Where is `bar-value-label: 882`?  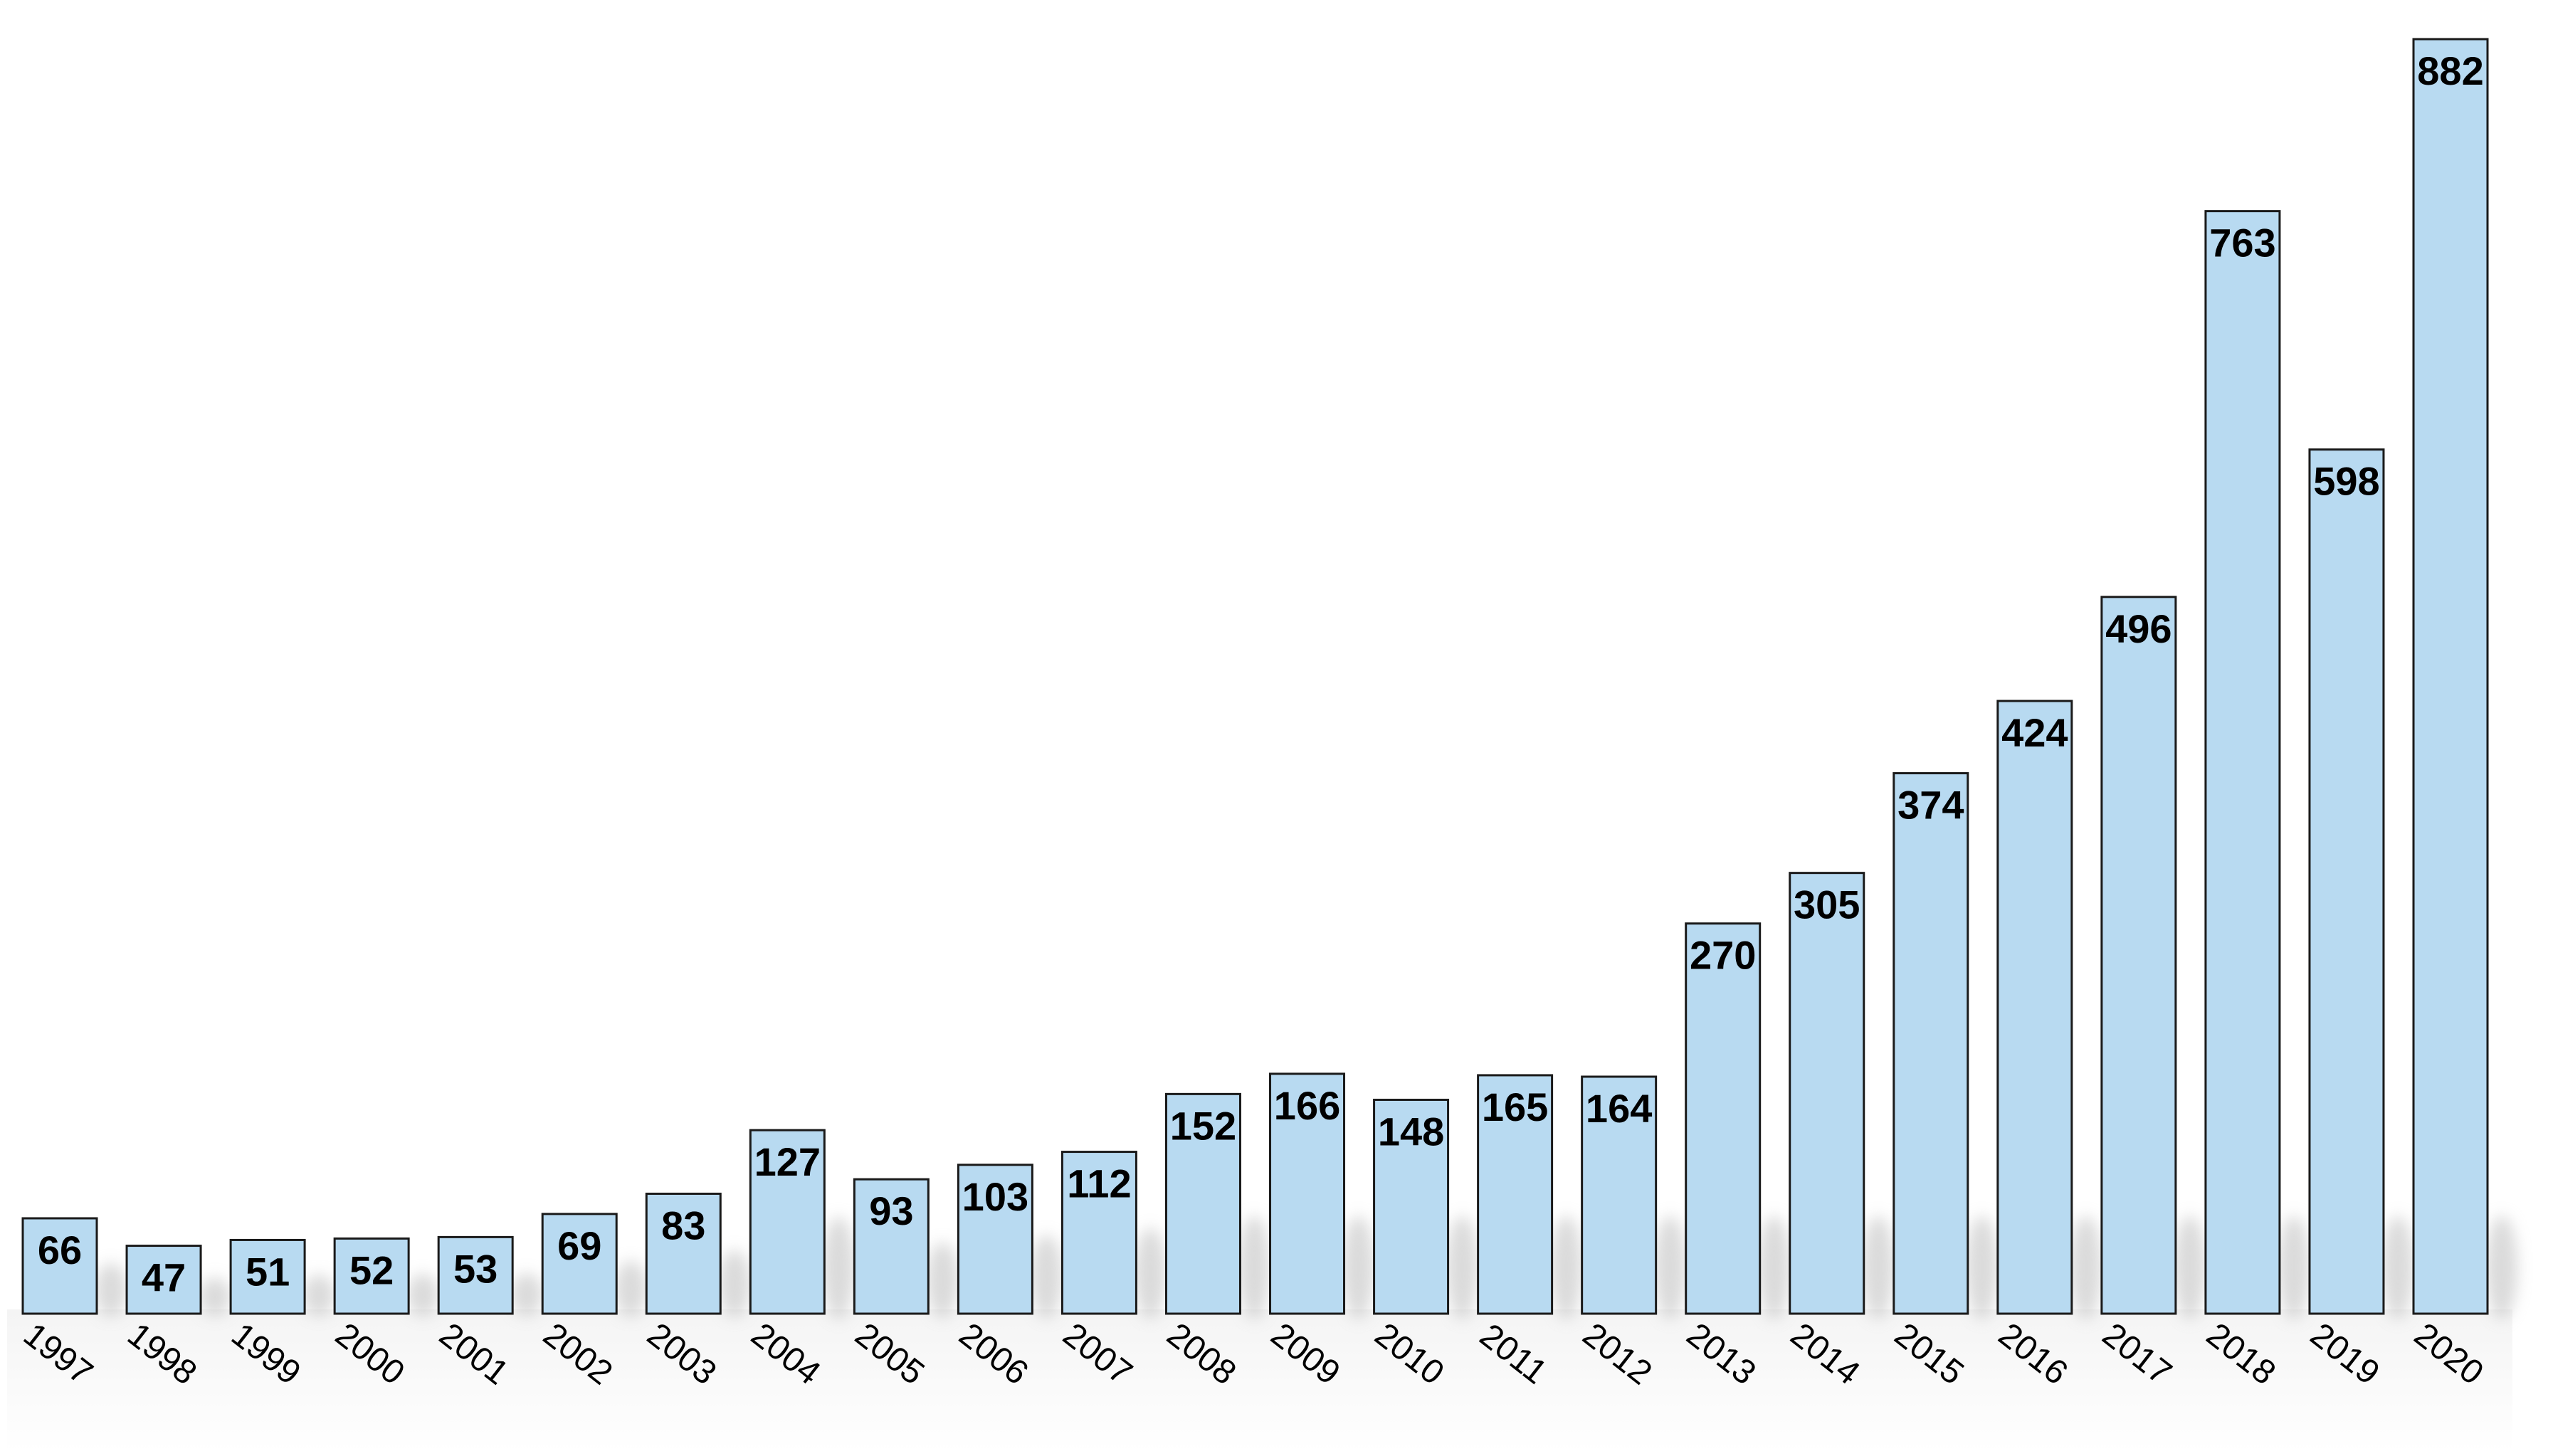 bar-value-label: 882 is located at coordinates (2450, 70).